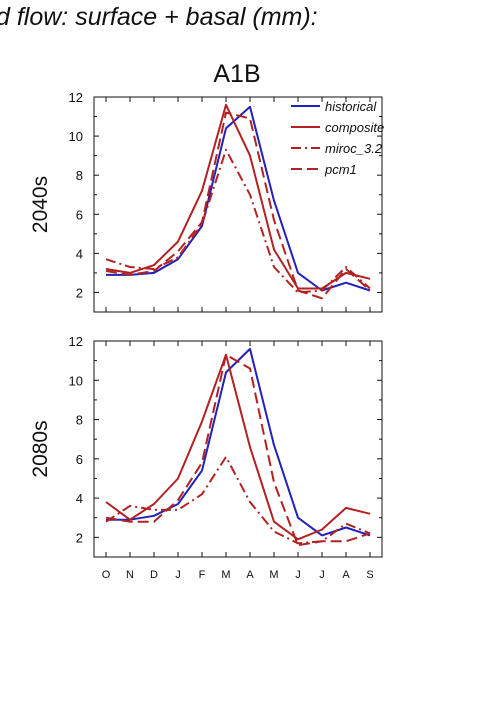  What do you see at coordinates (236, 74) in the screenshot?
I see `scenario-title: A1B` at bounding box center [236, 74].